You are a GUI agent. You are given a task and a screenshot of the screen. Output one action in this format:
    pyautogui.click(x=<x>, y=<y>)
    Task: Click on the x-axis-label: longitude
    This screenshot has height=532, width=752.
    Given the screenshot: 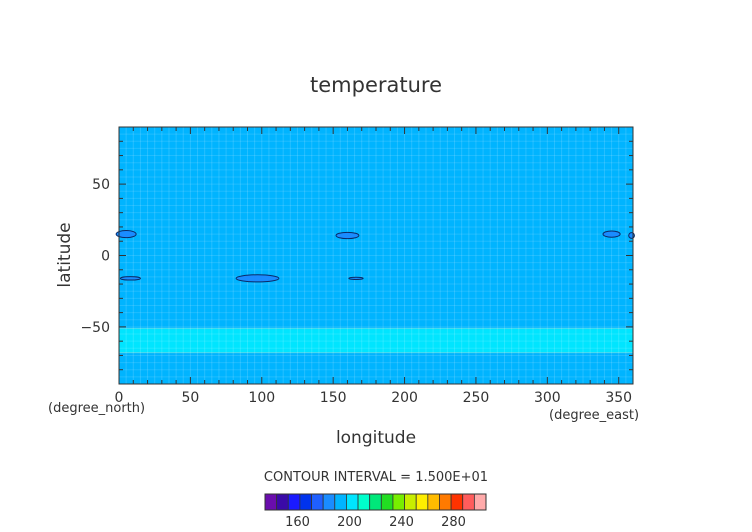 What is the action you would take?
    pyautogui.click(x=376, y=438)
    